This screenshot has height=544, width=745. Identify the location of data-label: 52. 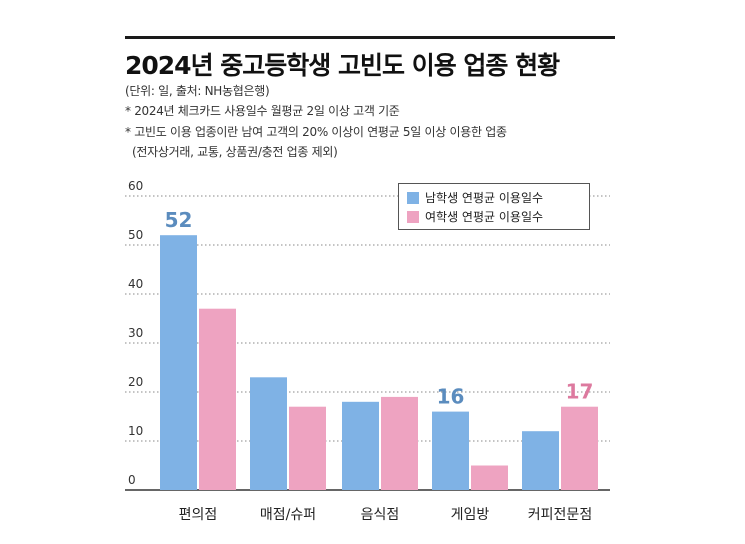
(179, 220).